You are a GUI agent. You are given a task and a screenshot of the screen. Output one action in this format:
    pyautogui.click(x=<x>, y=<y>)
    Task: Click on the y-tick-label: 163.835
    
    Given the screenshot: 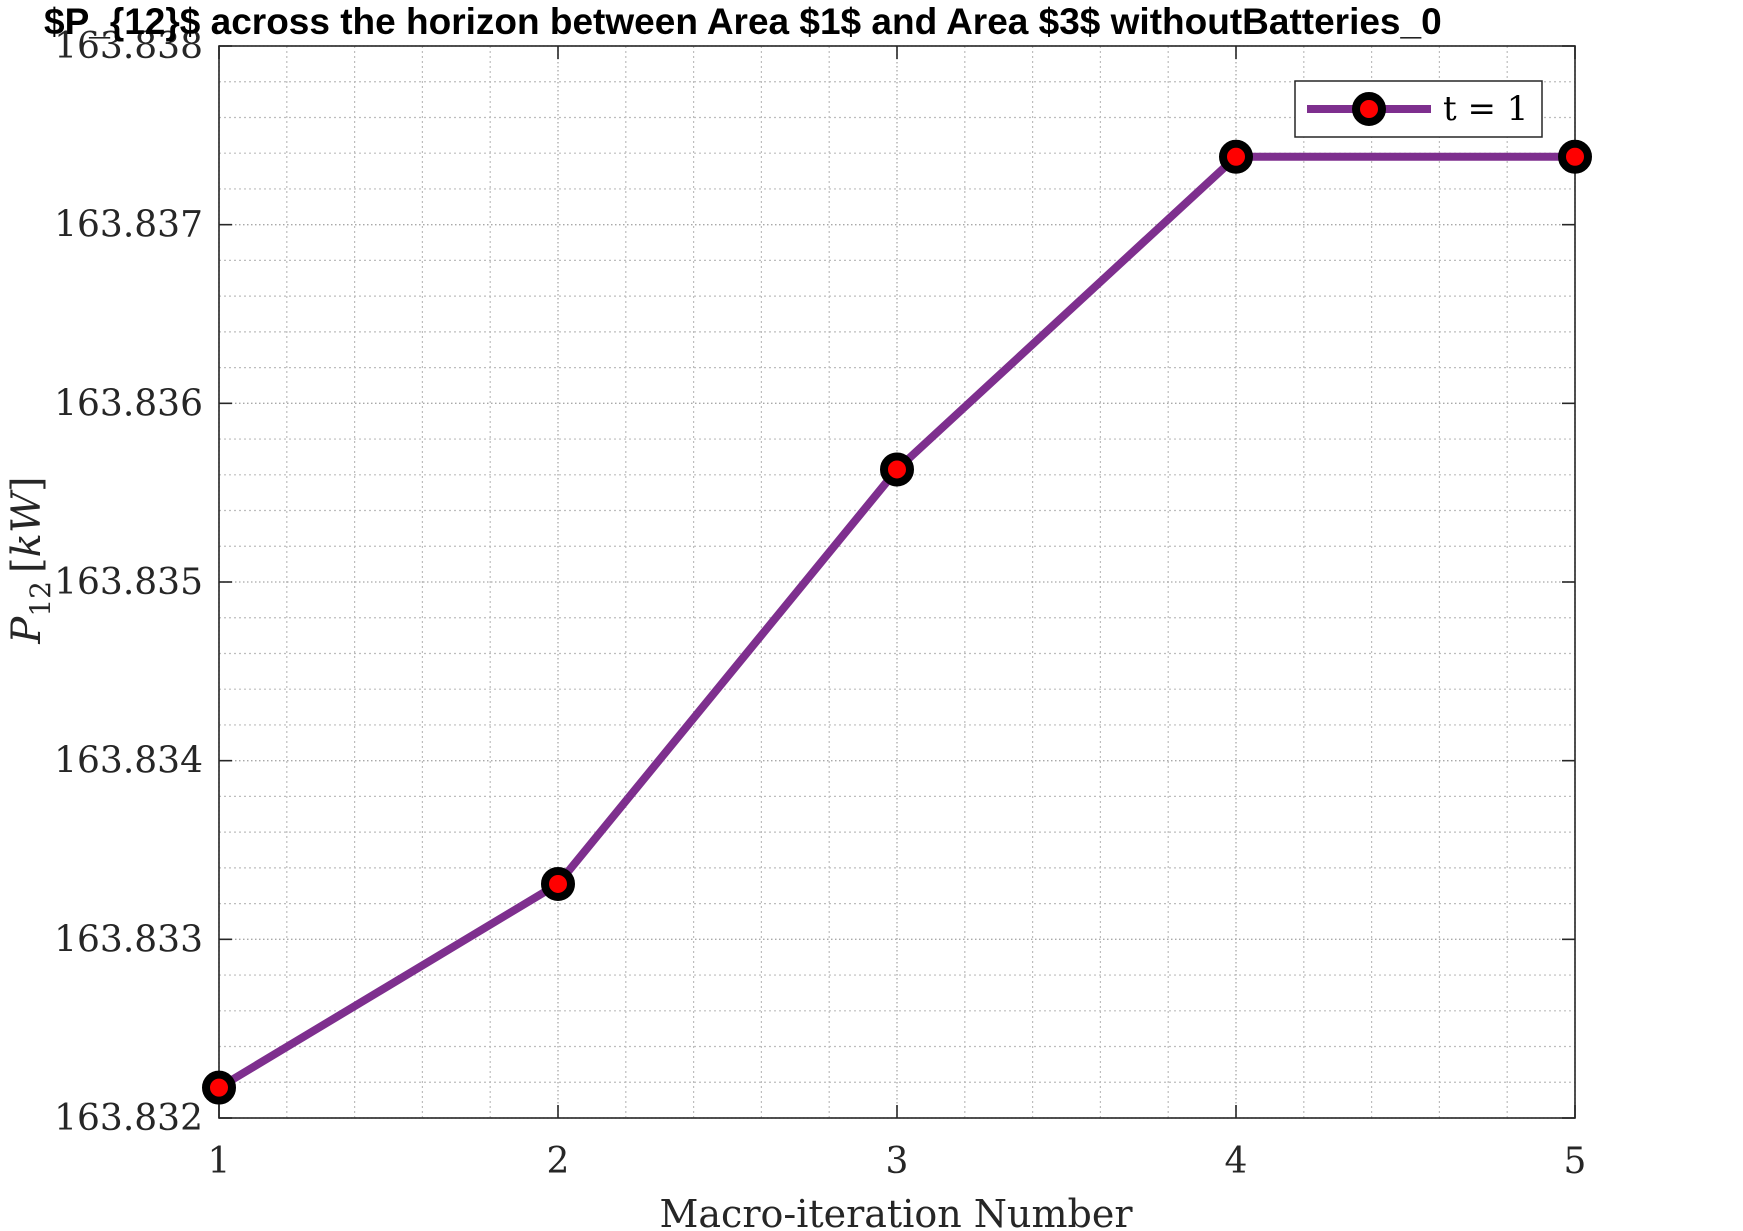 What is the action you would take?
    pyautogui.click(x=128, y=582)
    